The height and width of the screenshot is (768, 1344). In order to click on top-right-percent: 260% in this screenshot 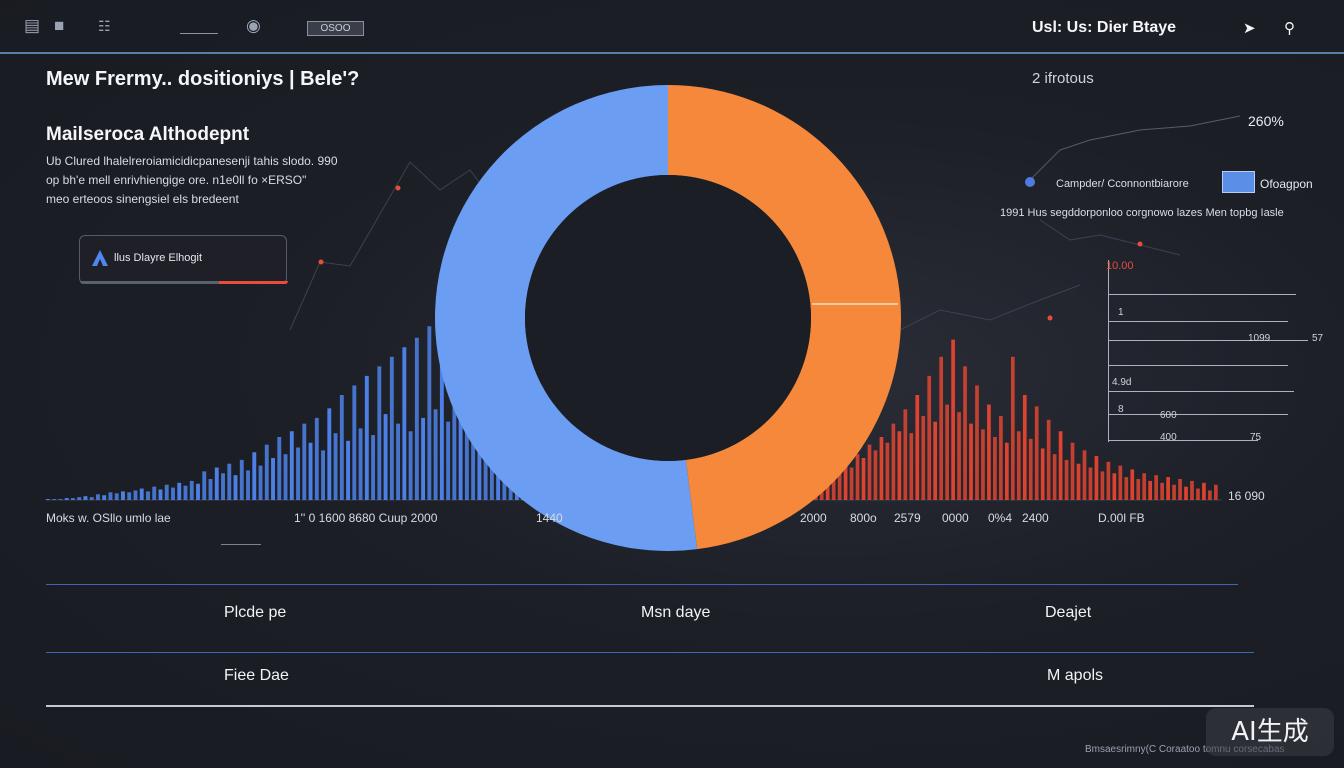, I will do `click(1266, 121)`.